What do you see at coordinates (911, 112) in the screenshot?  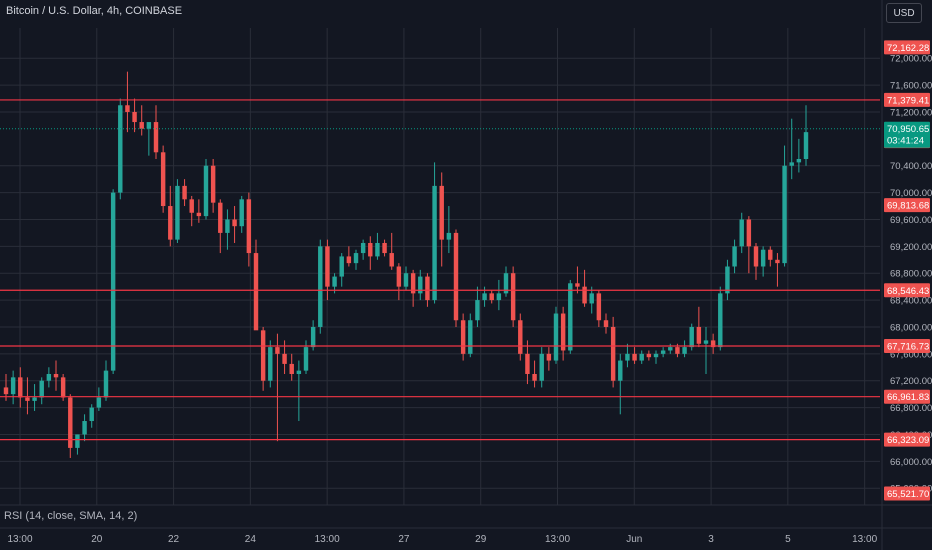 I see `y-tick-label: 71,200.00` at bounding box center [911, 112].